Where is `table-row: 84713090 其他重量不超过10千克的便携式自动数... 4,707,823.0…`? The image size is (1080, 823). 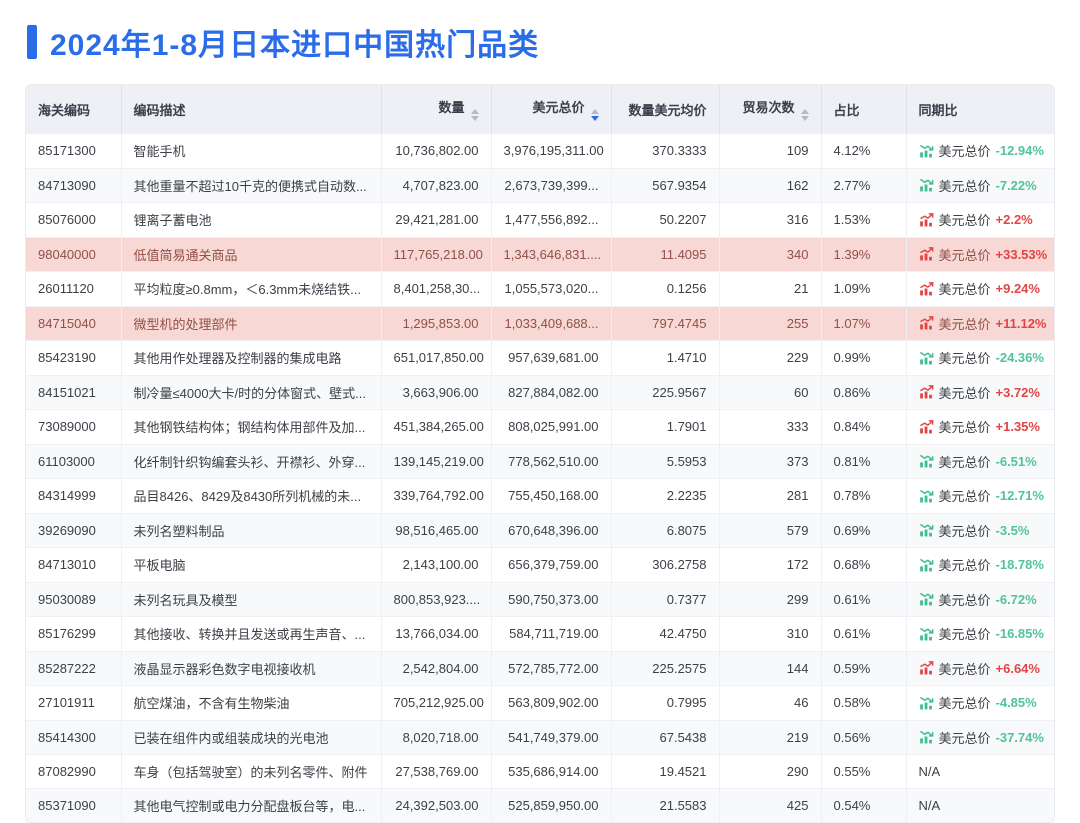 table-row: 84713090 其他重量不超过10千克的便携式自动数... 4,707,823.0… is located at coordinates (540, 185).